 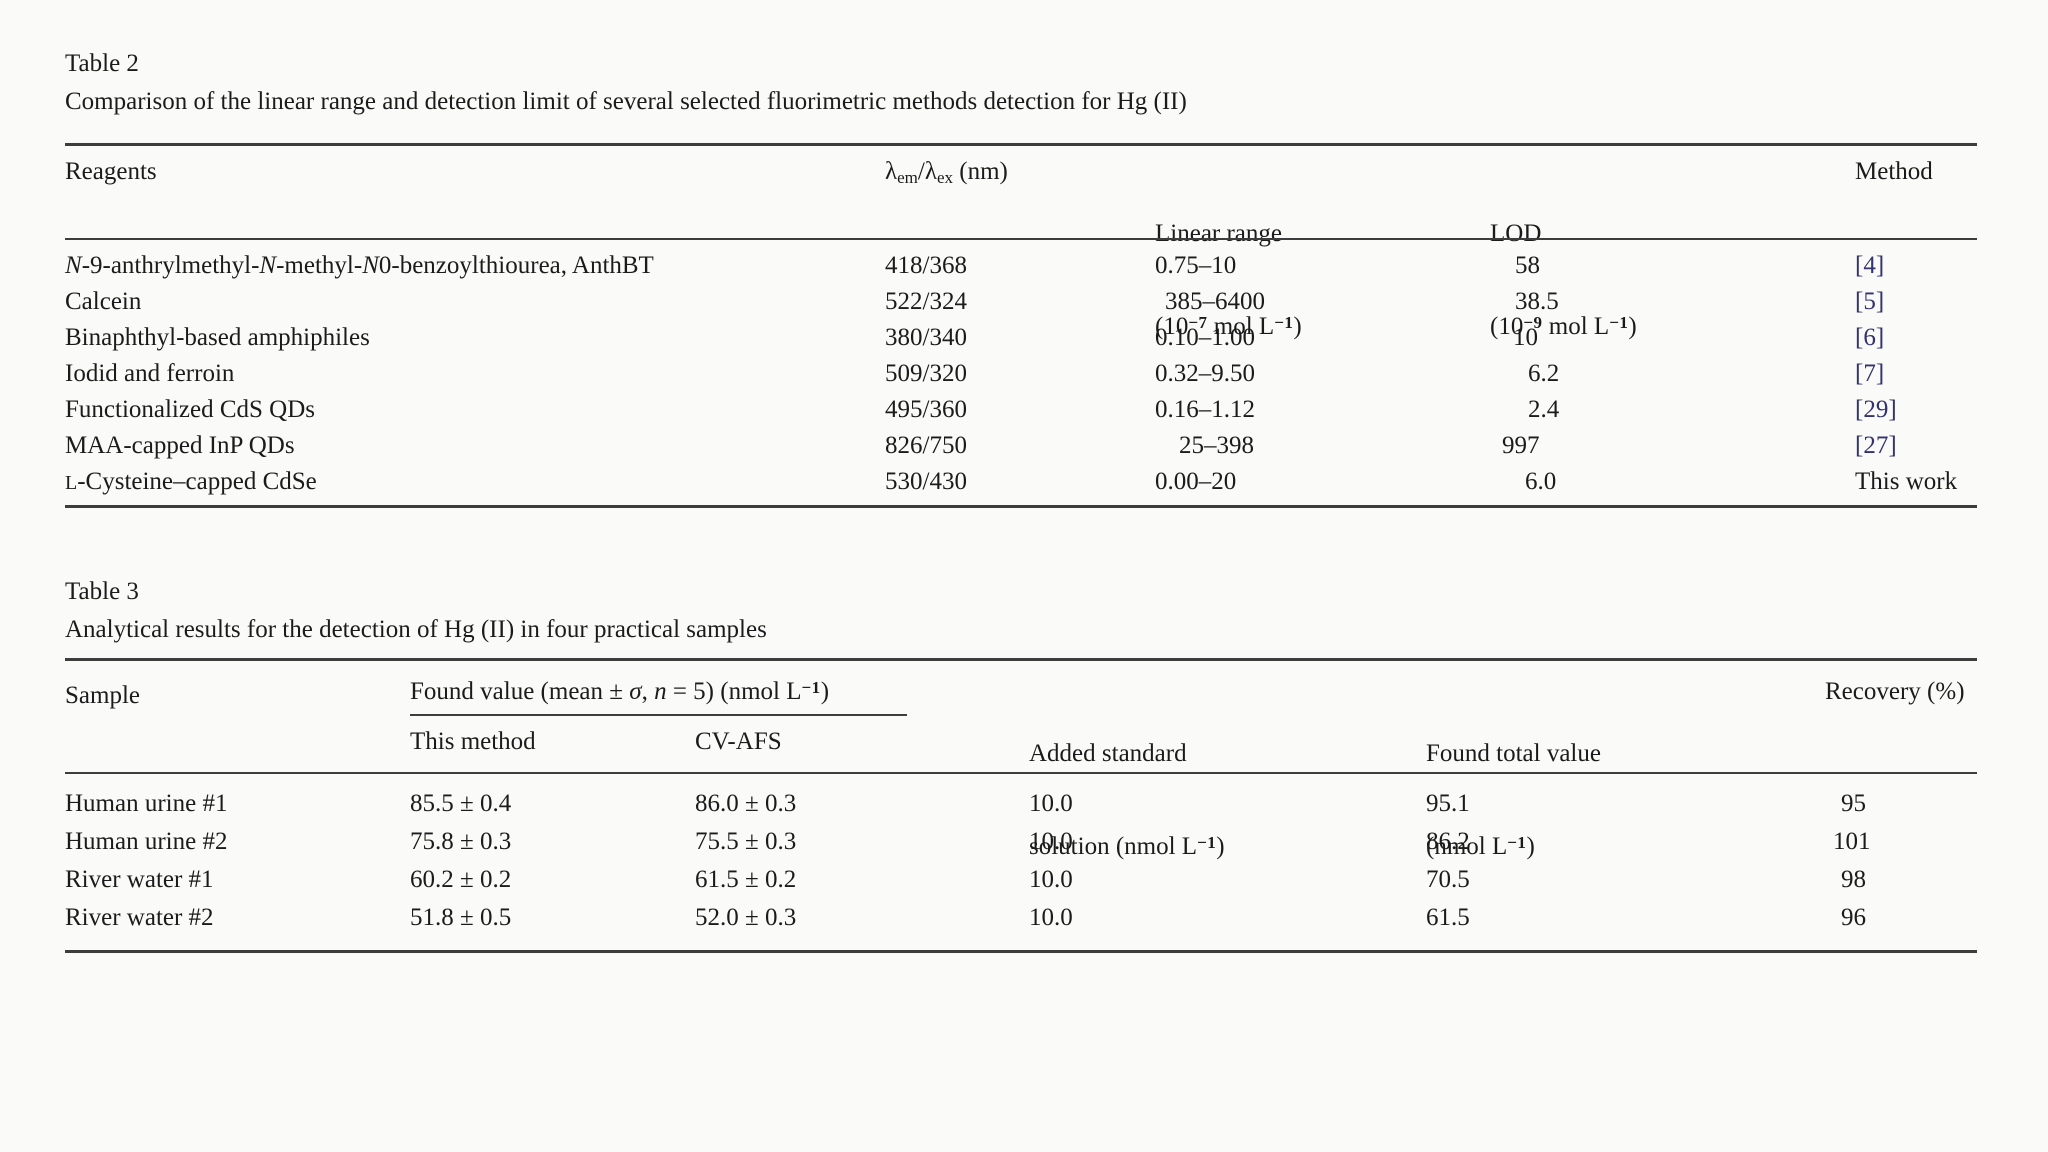 What do you see at coordinates (1845, 804) in the screenshot?
I see `table-cell: 95` at bounding box center [1845, 804].